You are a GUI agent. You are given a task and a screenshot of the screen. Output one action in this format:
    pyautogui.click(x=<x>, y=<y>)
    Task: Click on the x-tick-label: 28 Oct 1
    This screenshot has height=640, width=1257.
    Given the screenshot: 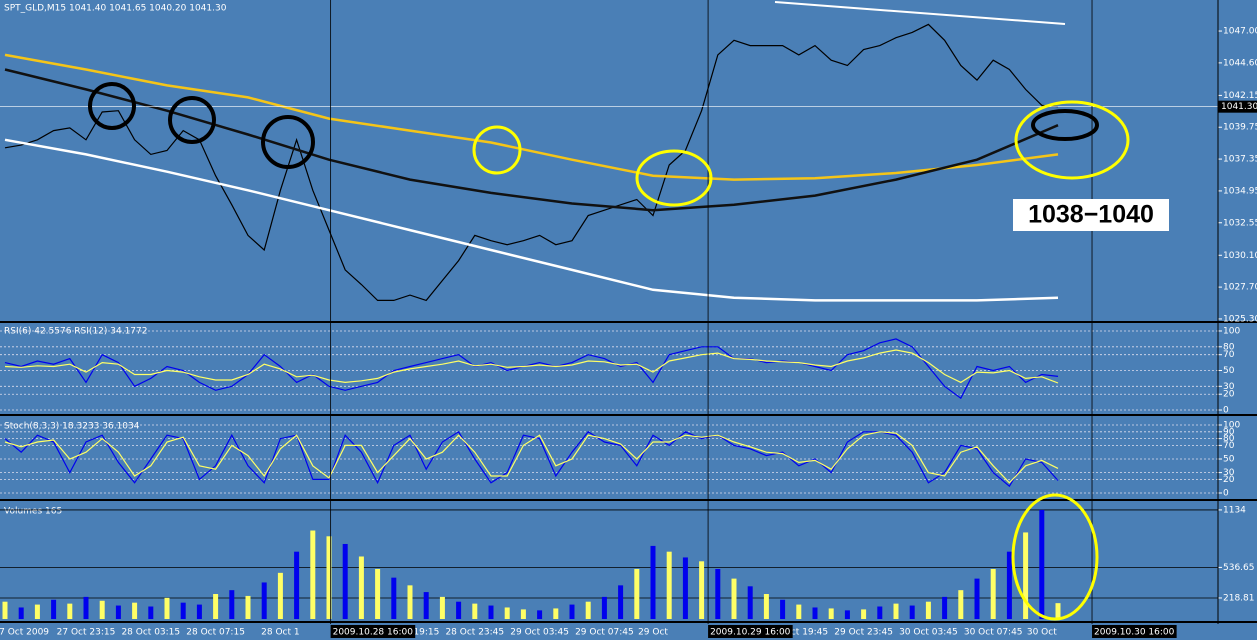 What is the action you would take?
    pyautogui.click(x=280, y=633)
    